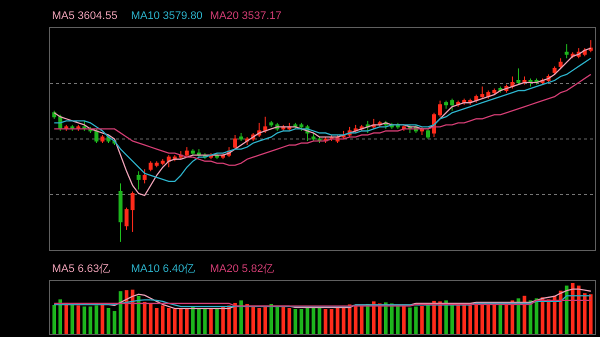 This screenshot has width=600, height=337. I want to click on text: MA5 6.63亿, so click(81, 269).